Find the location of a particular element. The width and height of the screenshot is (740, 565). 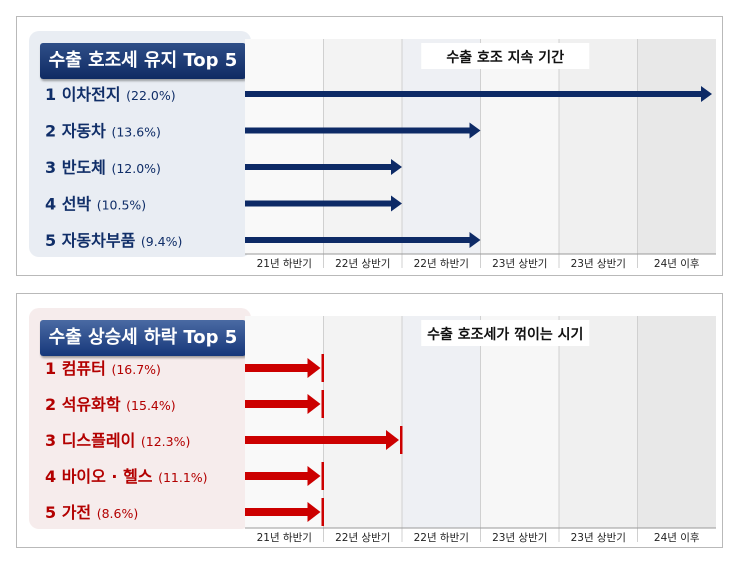

item-share: (13.6%) is located at coordinates (135, 132).